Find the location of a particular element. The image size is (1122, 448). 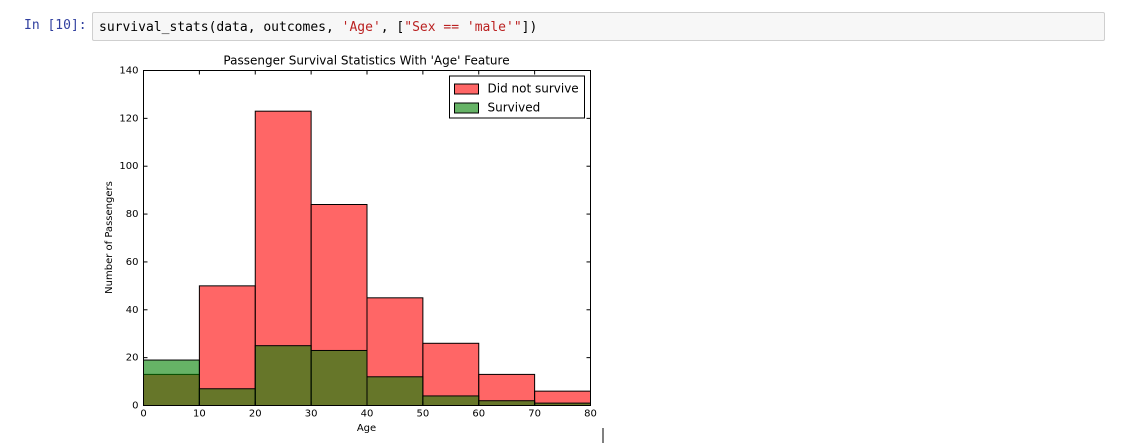

x-tick-label: 60 is located at coordinates (478, 414).